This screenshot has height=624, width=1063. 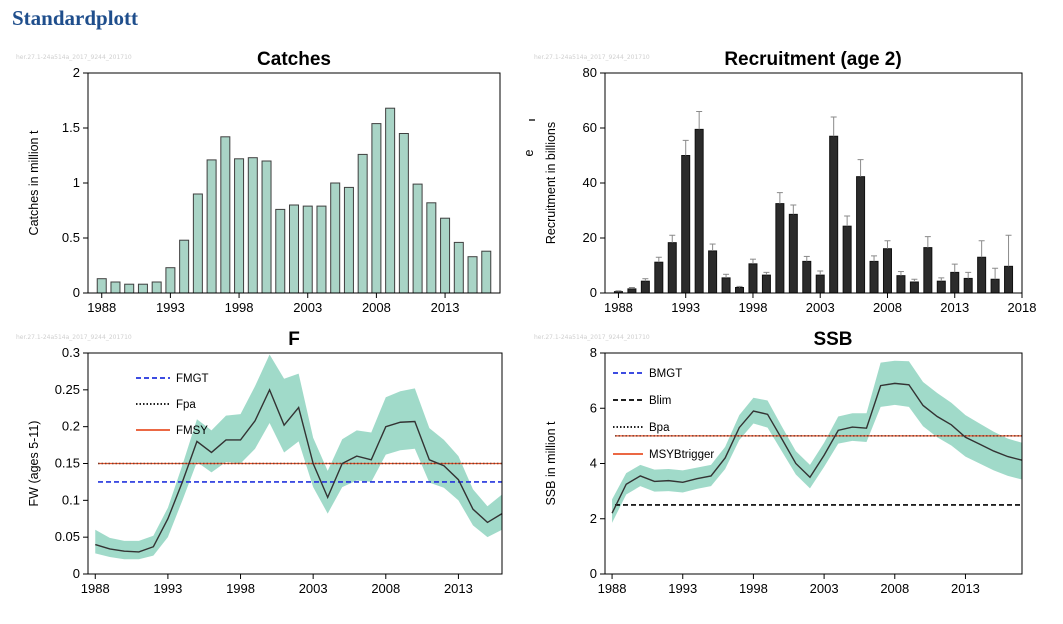 I want to click on page-title: Standardplott, so click(x=75, y=18).